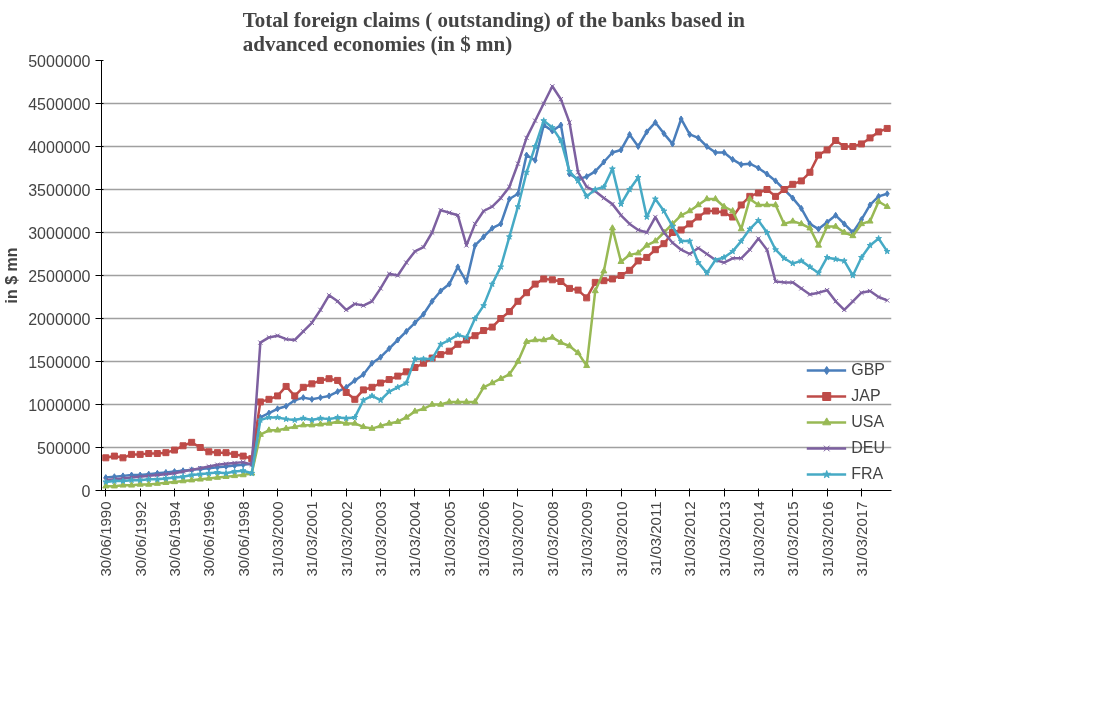  Describe the element at coordinates (518, 539) in the screenshot. I see `x-tick-label: 31/03/2007` at that location.